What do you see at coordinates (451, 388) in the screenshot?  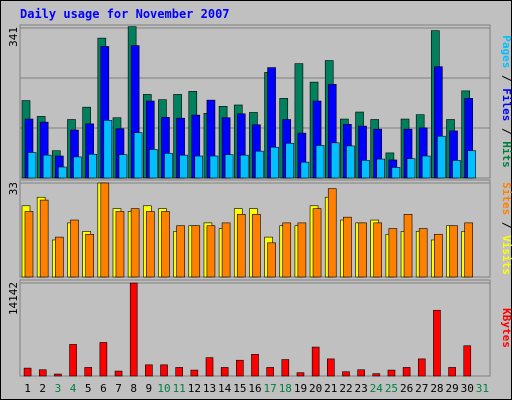 I see `x-tick-label: 29` at bounding box center [451, 388].